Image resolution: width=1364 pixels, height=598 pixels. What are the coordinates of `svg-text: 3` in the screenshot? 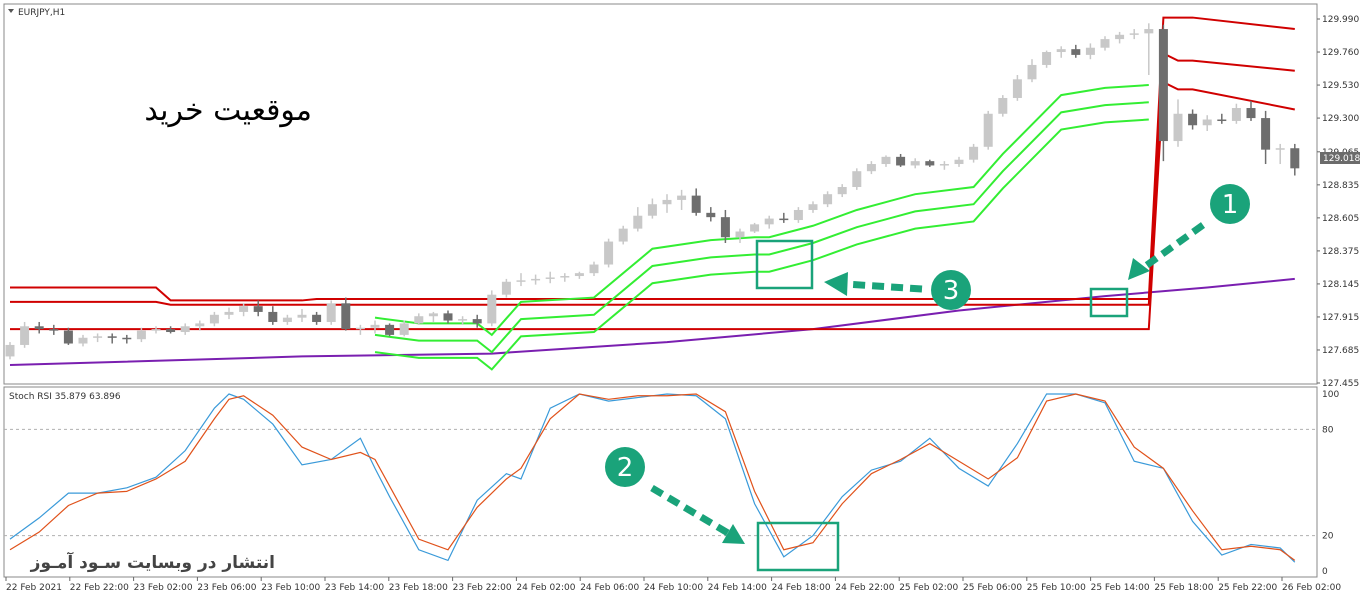 It's located at (951, 291).